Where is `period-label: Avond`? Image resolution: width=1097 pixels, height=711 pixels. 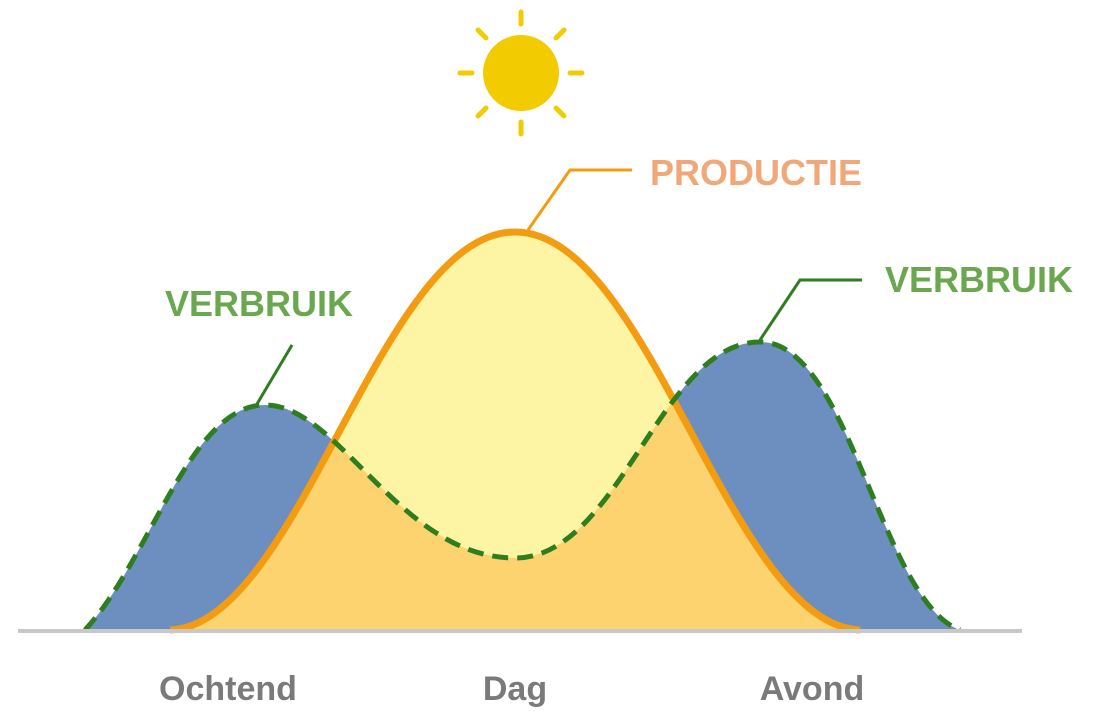 period-label: Avond is located at coordinates (812, 689).